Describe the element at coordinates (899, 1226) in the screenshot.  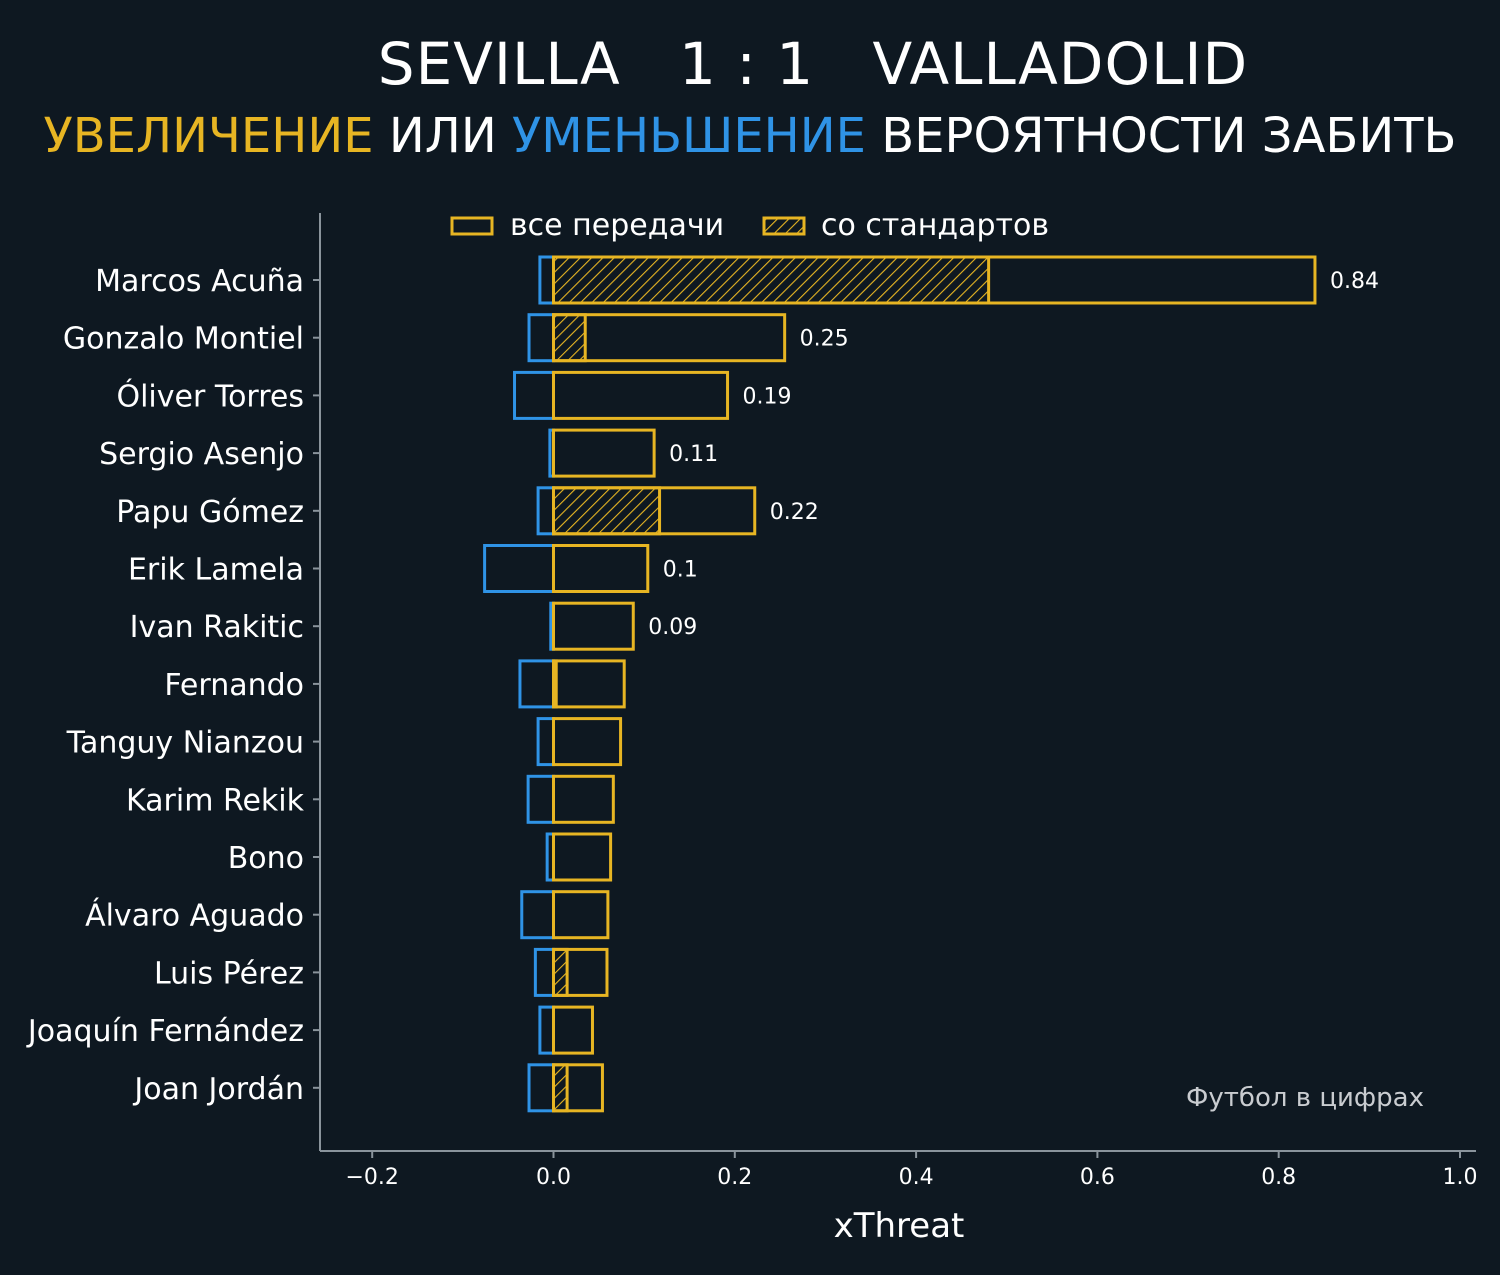
I see `x-axis-label: xThreat` at that location.